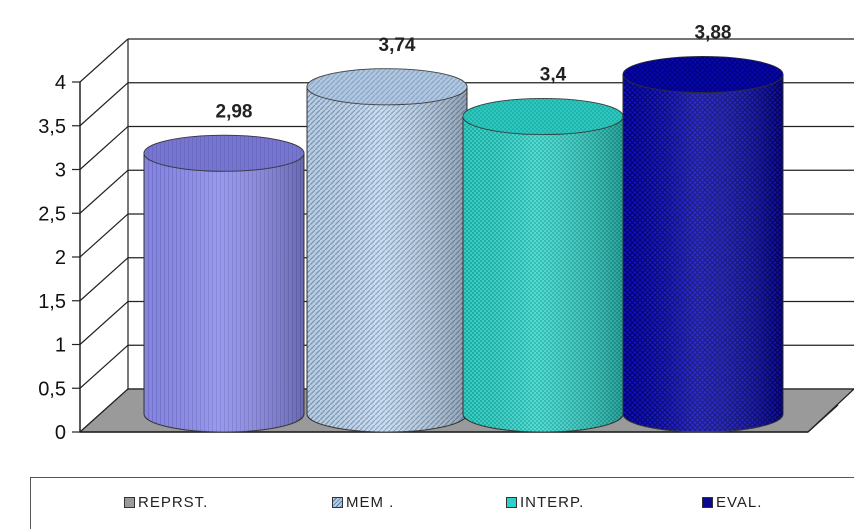  Describe the element at coordinates (52, 389) in the screenshot. I see `y-tick-label: 0,5` at that location.